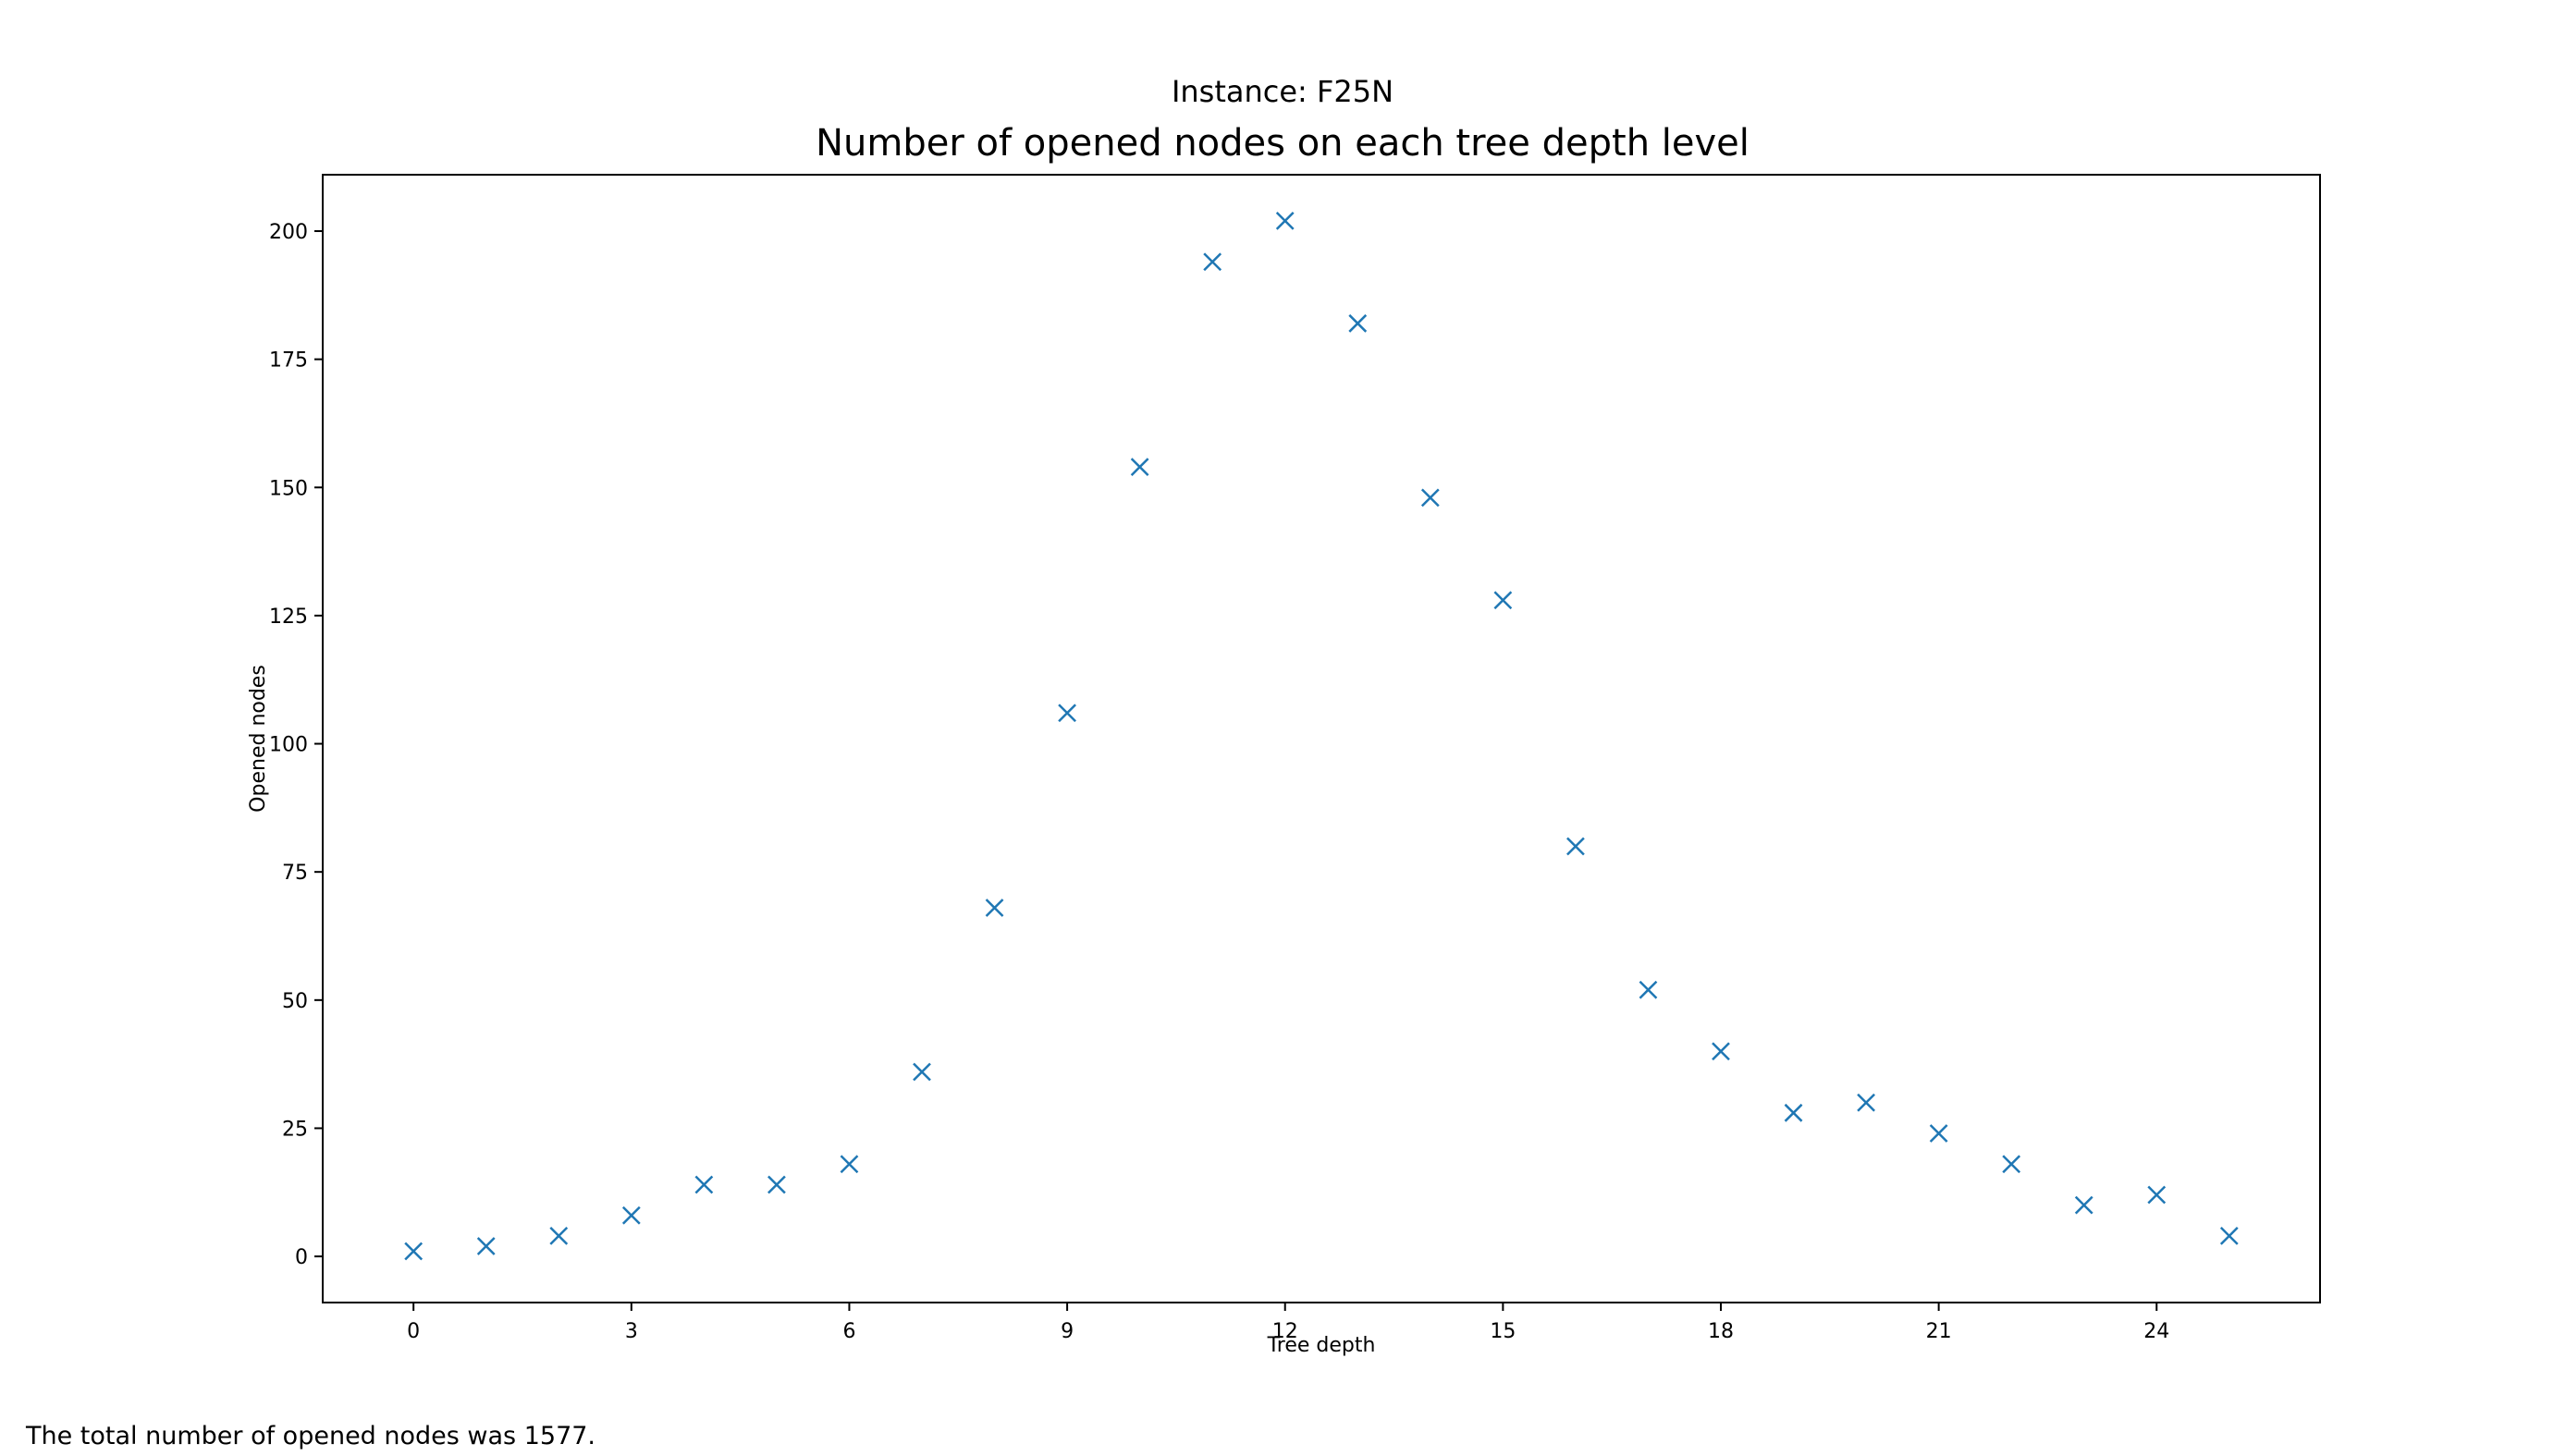  I want to click on x-tick-label: 15, so click(1503, 1331).